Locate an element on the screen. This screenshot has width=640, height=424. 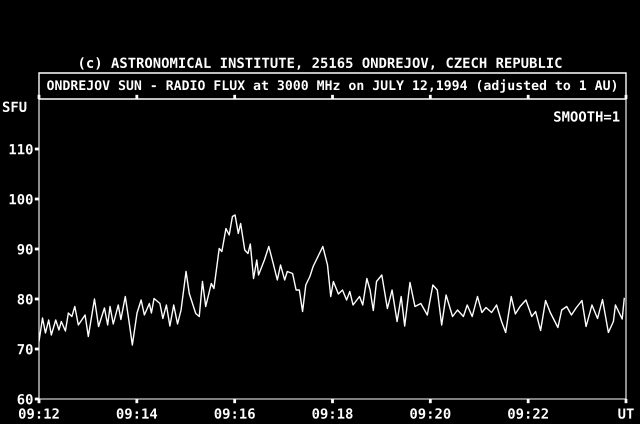
x-tick-label: 09:20 is located at coordinates (430, 413).